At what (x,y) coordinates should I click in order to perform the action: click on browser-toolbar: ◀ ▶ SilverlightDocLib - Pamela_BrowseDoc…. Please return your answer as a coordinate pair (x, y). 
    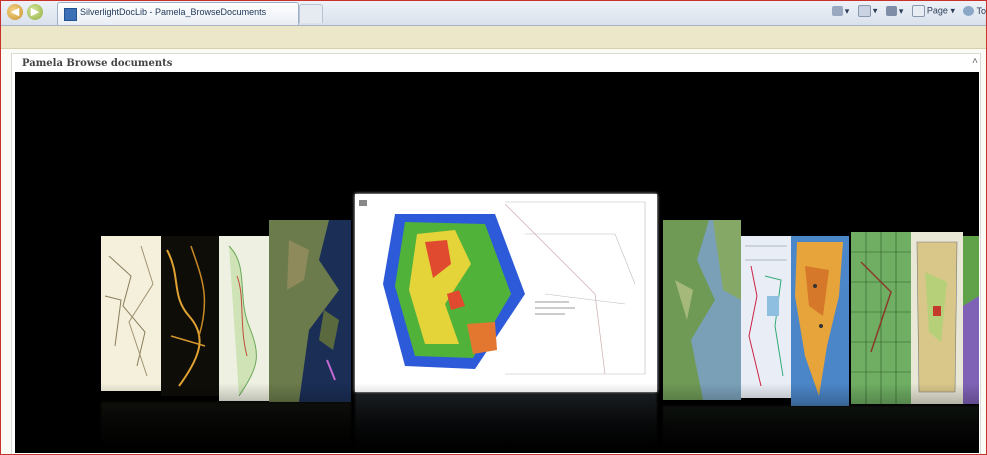
    Looking at the image, I should click on (493, 13).